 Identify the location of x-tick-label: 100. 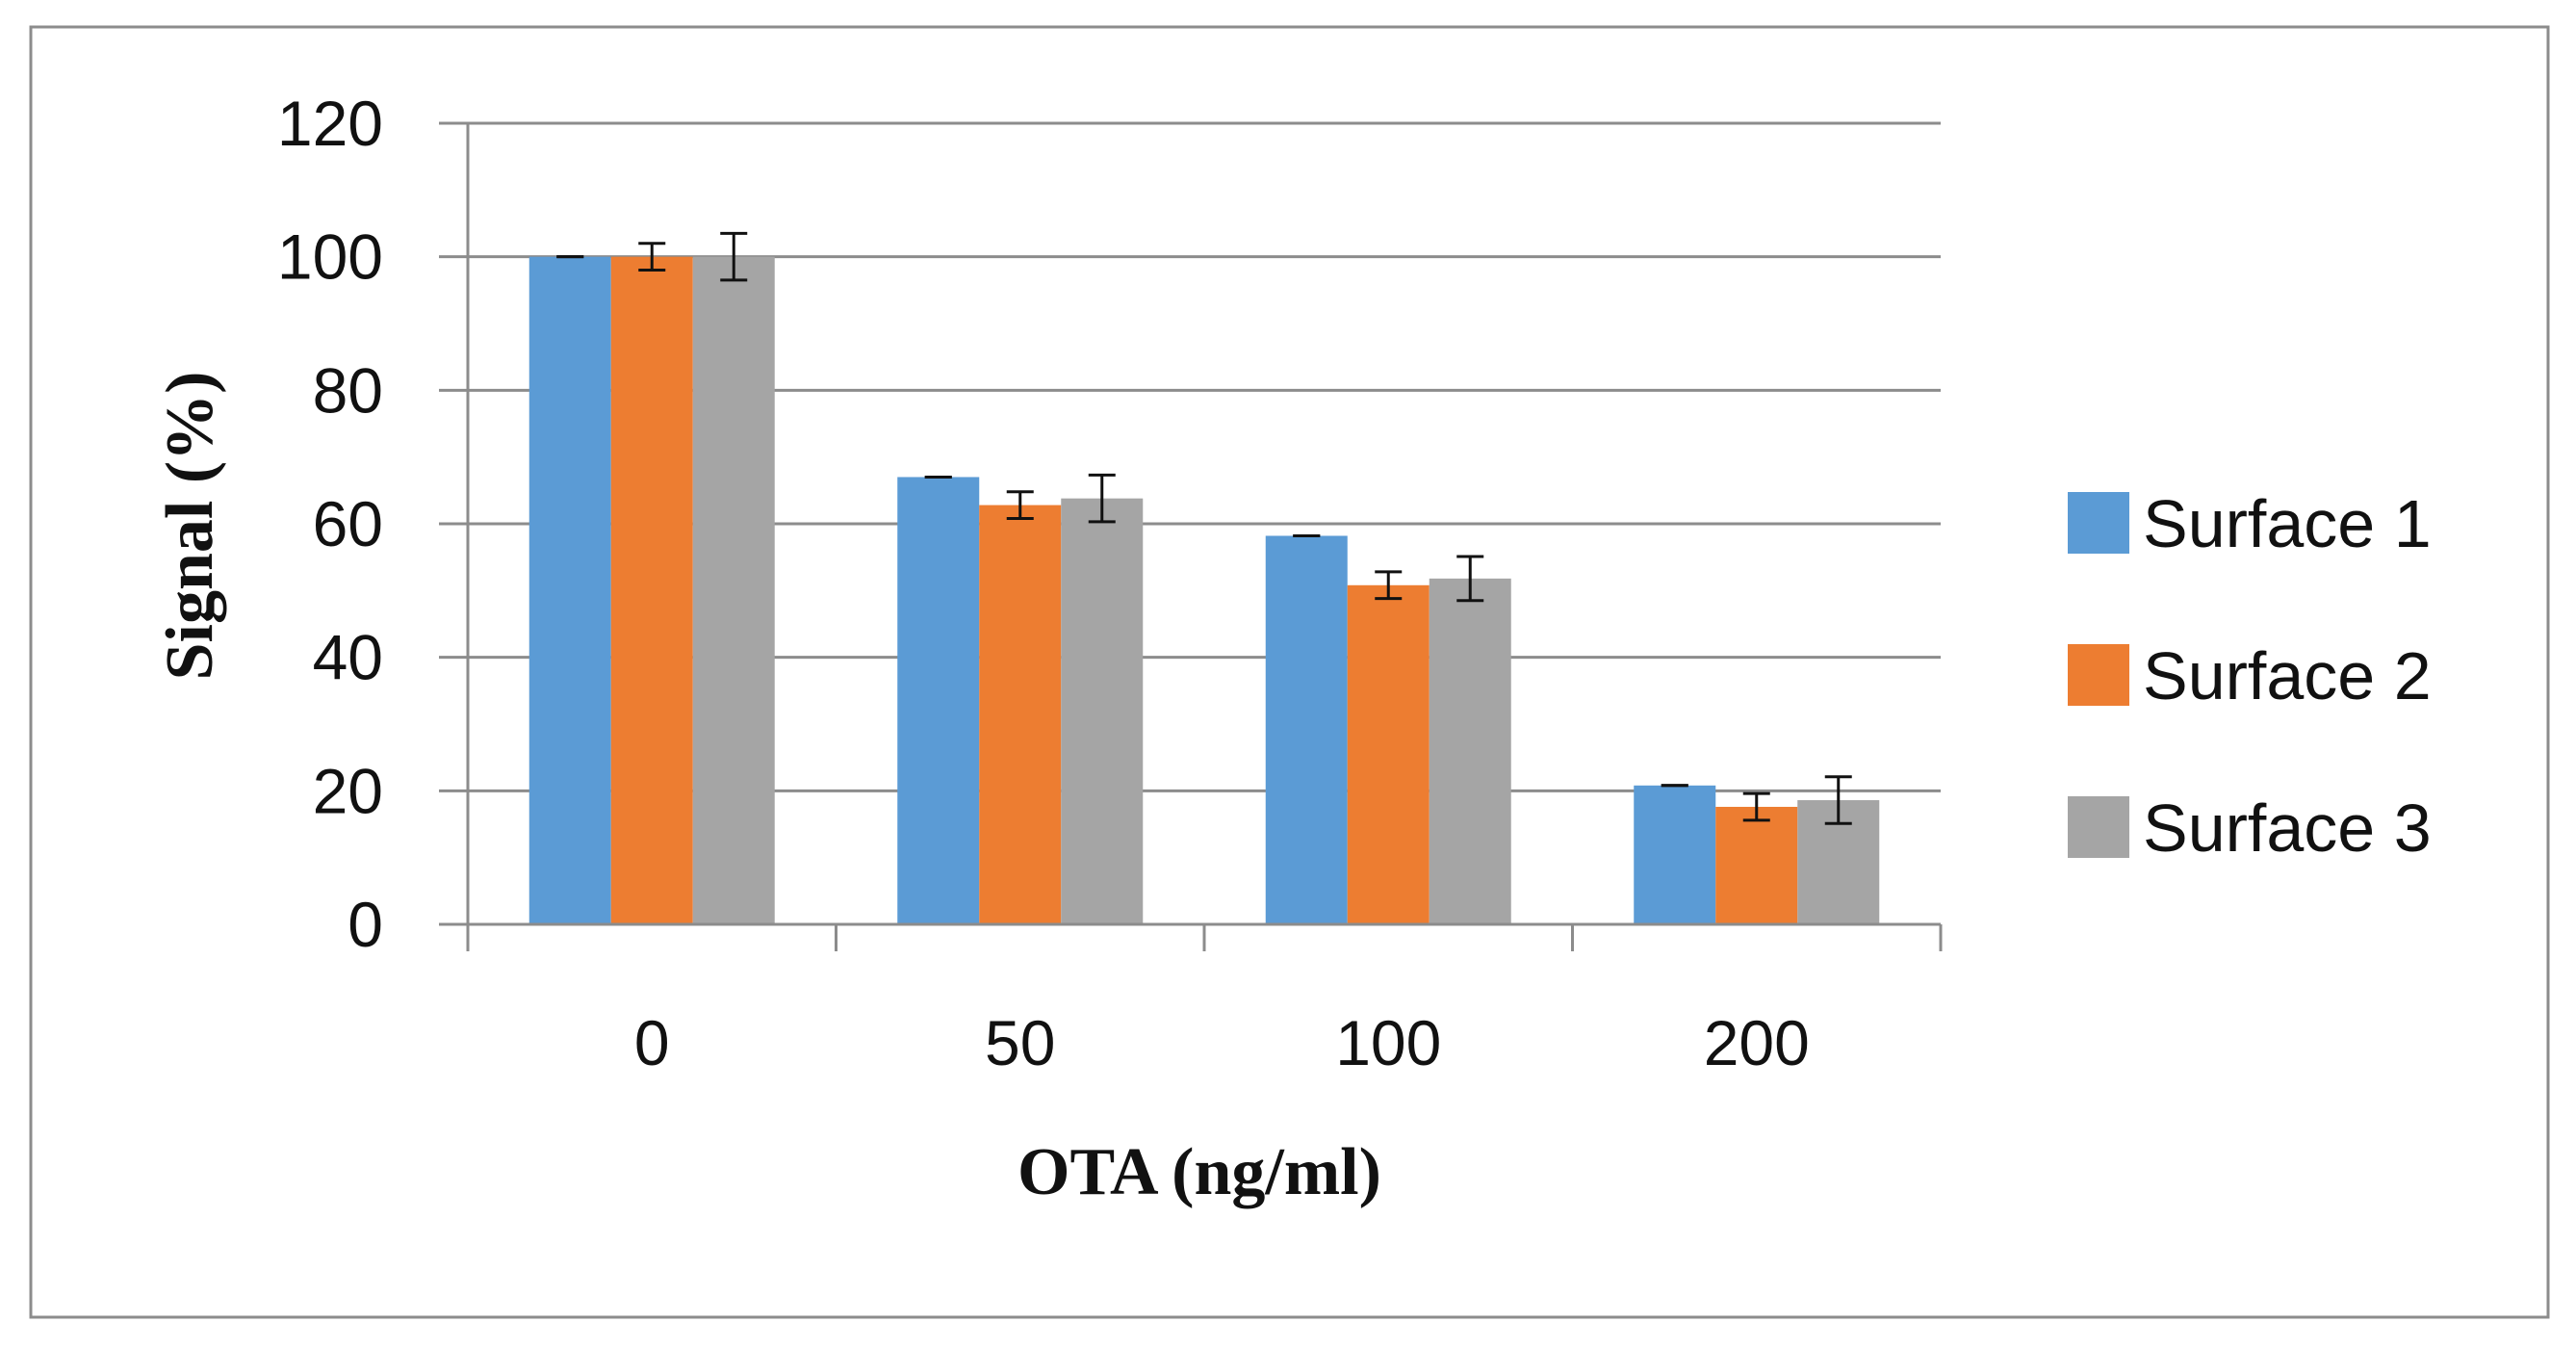
(1388, 1042).